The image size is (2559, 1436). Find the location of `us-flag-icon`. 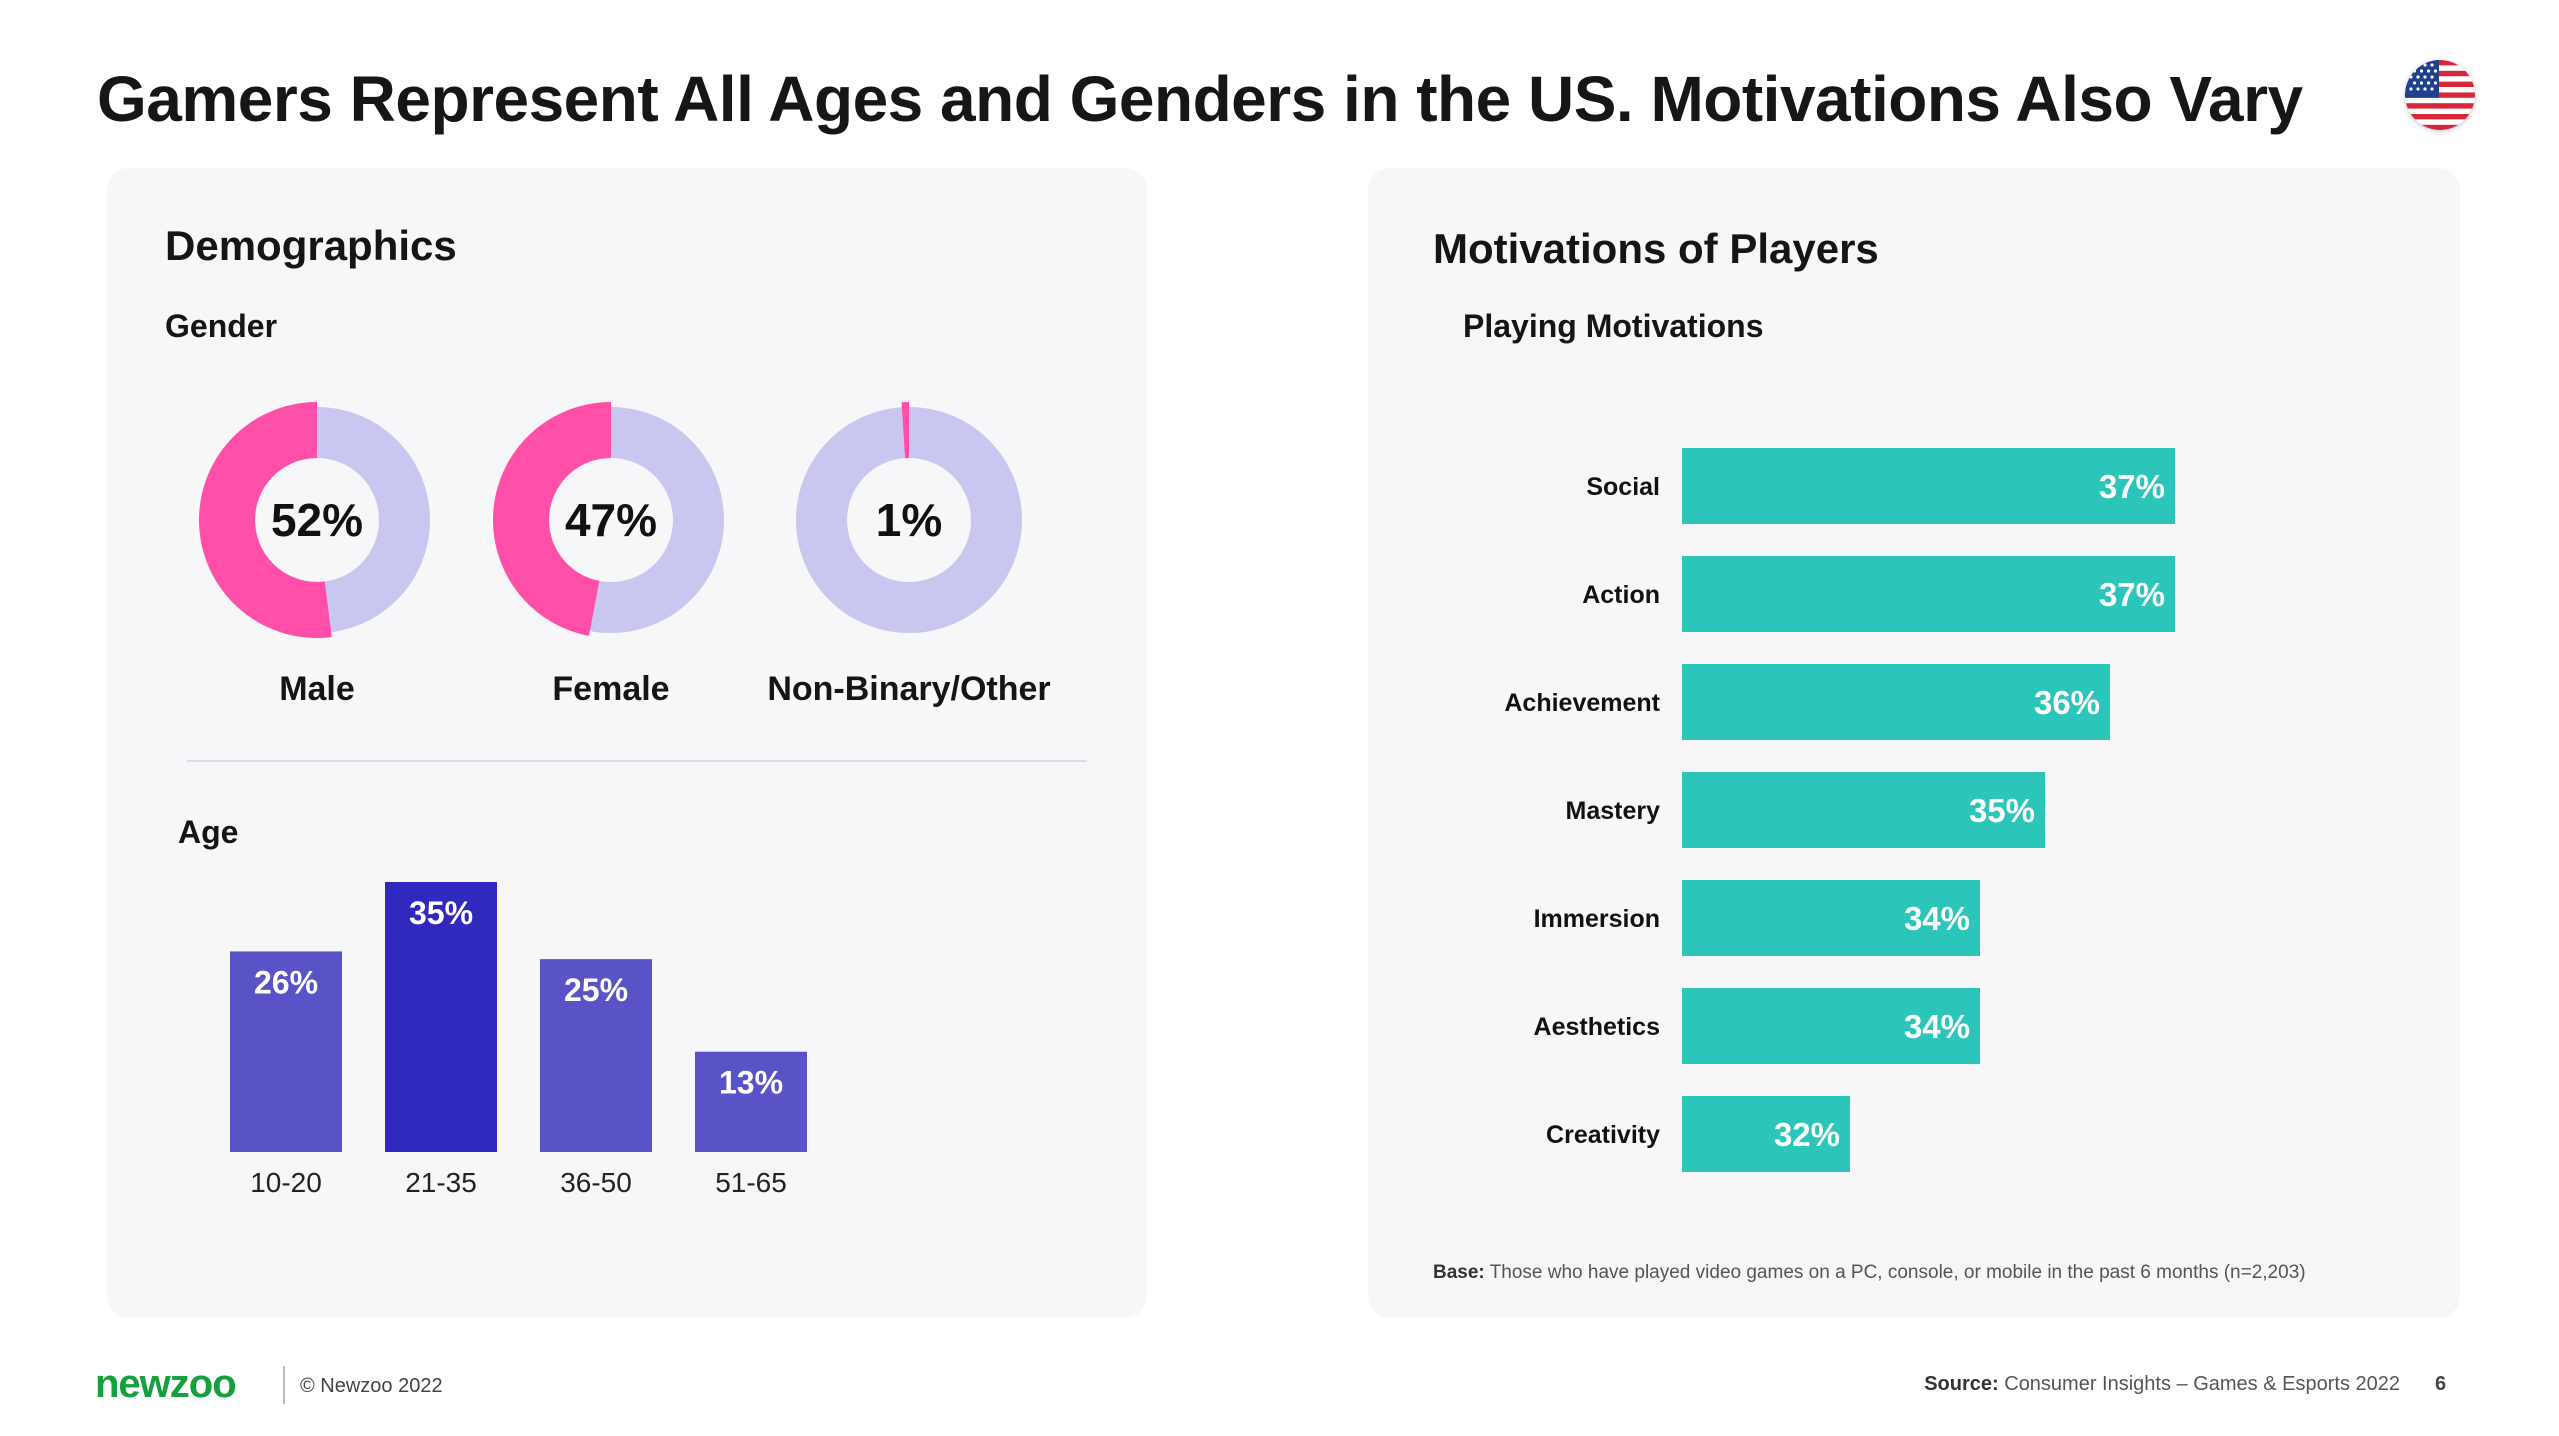

us-flag-icon is located at coordinates (2440, 95).